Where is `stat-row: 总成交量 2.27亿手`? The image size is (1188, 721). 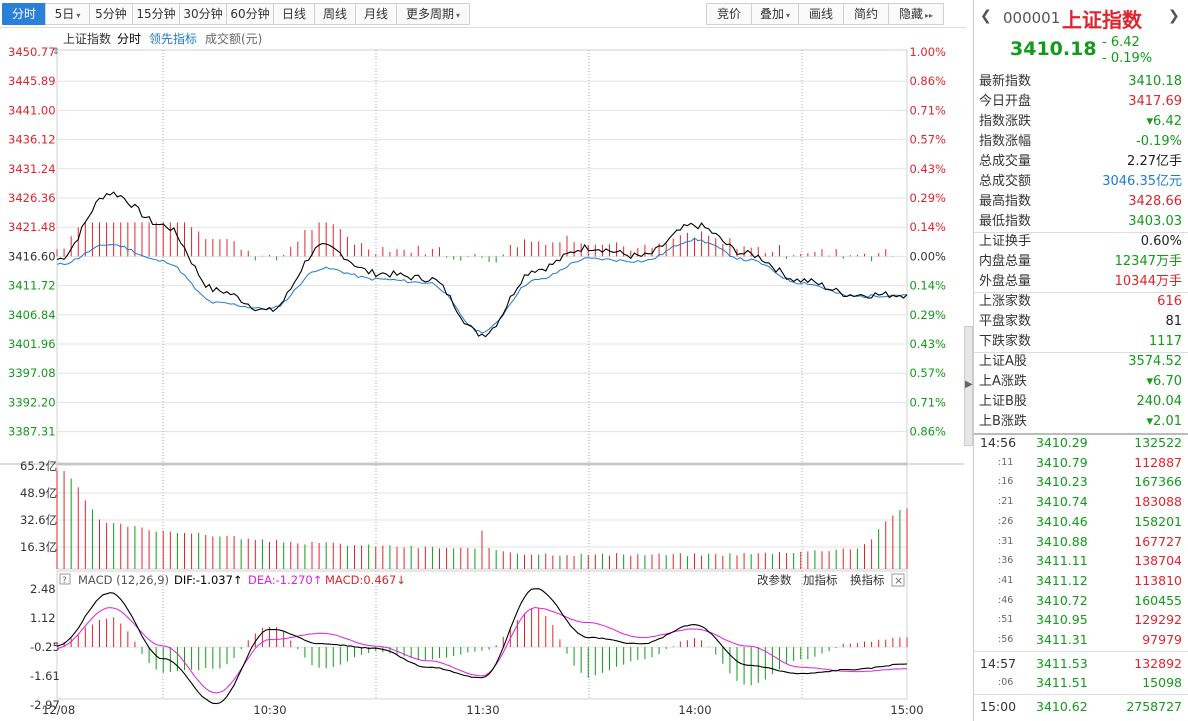 stat-row: 总成交量 2.27亿手 is located at coordinates (1080, 162).